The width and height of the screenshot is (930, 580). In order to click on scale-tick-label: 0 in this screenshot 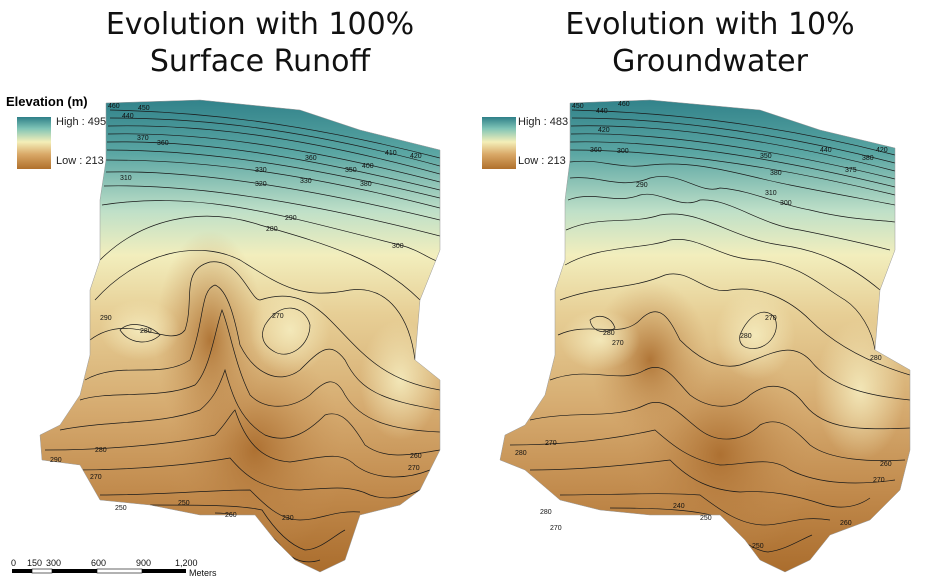, I will do `click(13, 563)`.